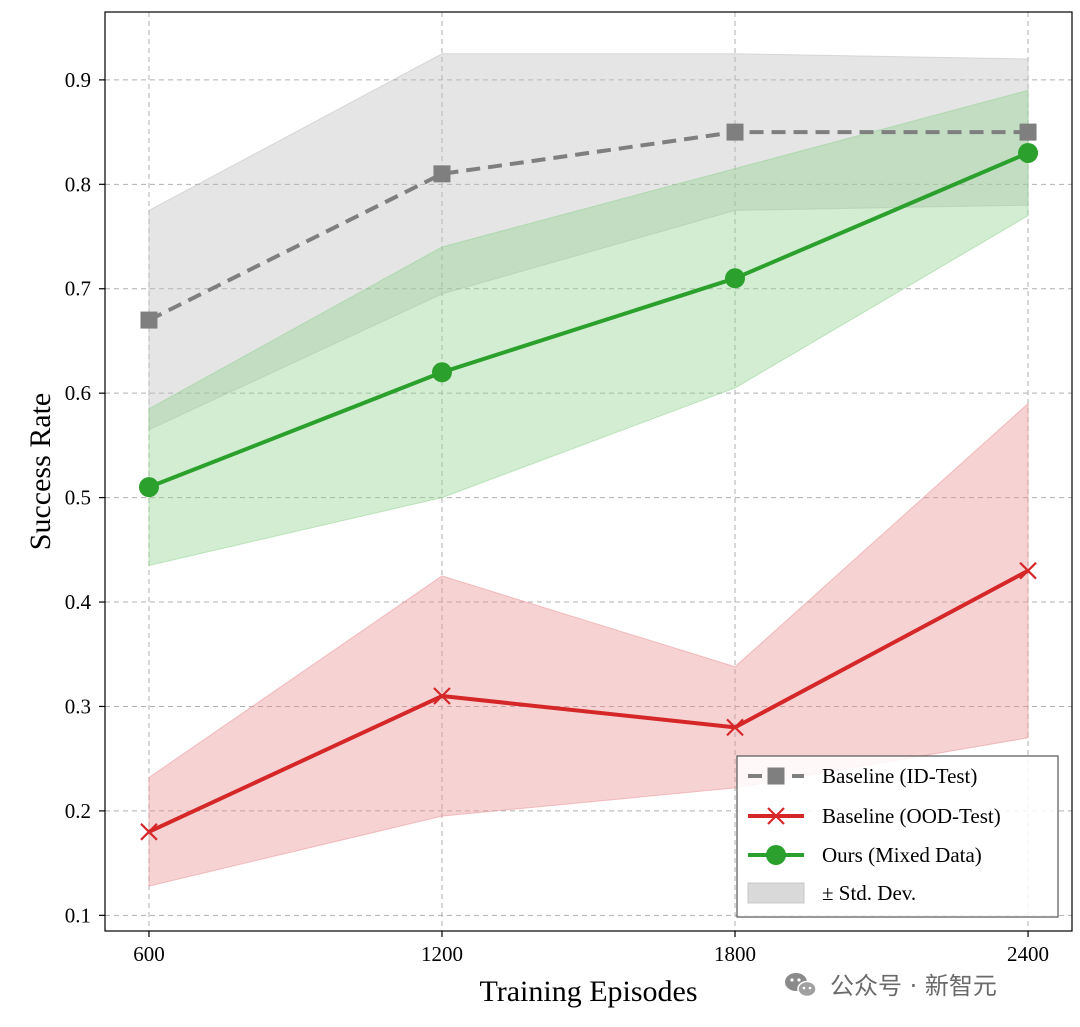  I want to click on legend-label: Baseline (ID-Test), so click(899, 776).